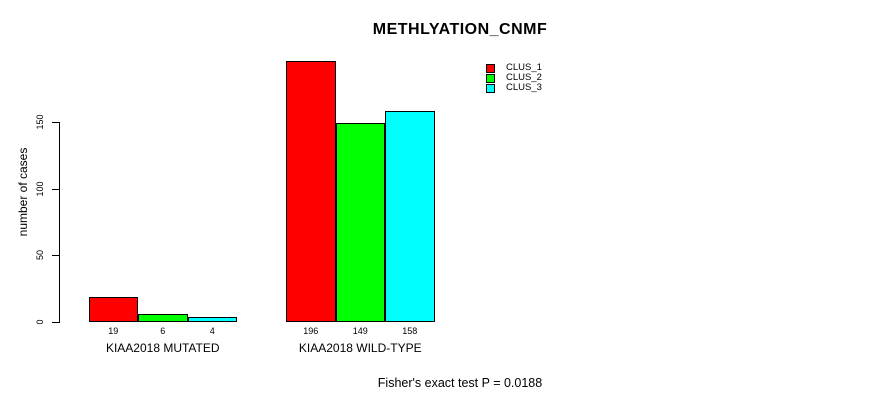 This screenshot has width=890, height=400. Describe the element at coordinates (40, 189) in the screenshot. I see `y-tick-label-100: 100` at that location.